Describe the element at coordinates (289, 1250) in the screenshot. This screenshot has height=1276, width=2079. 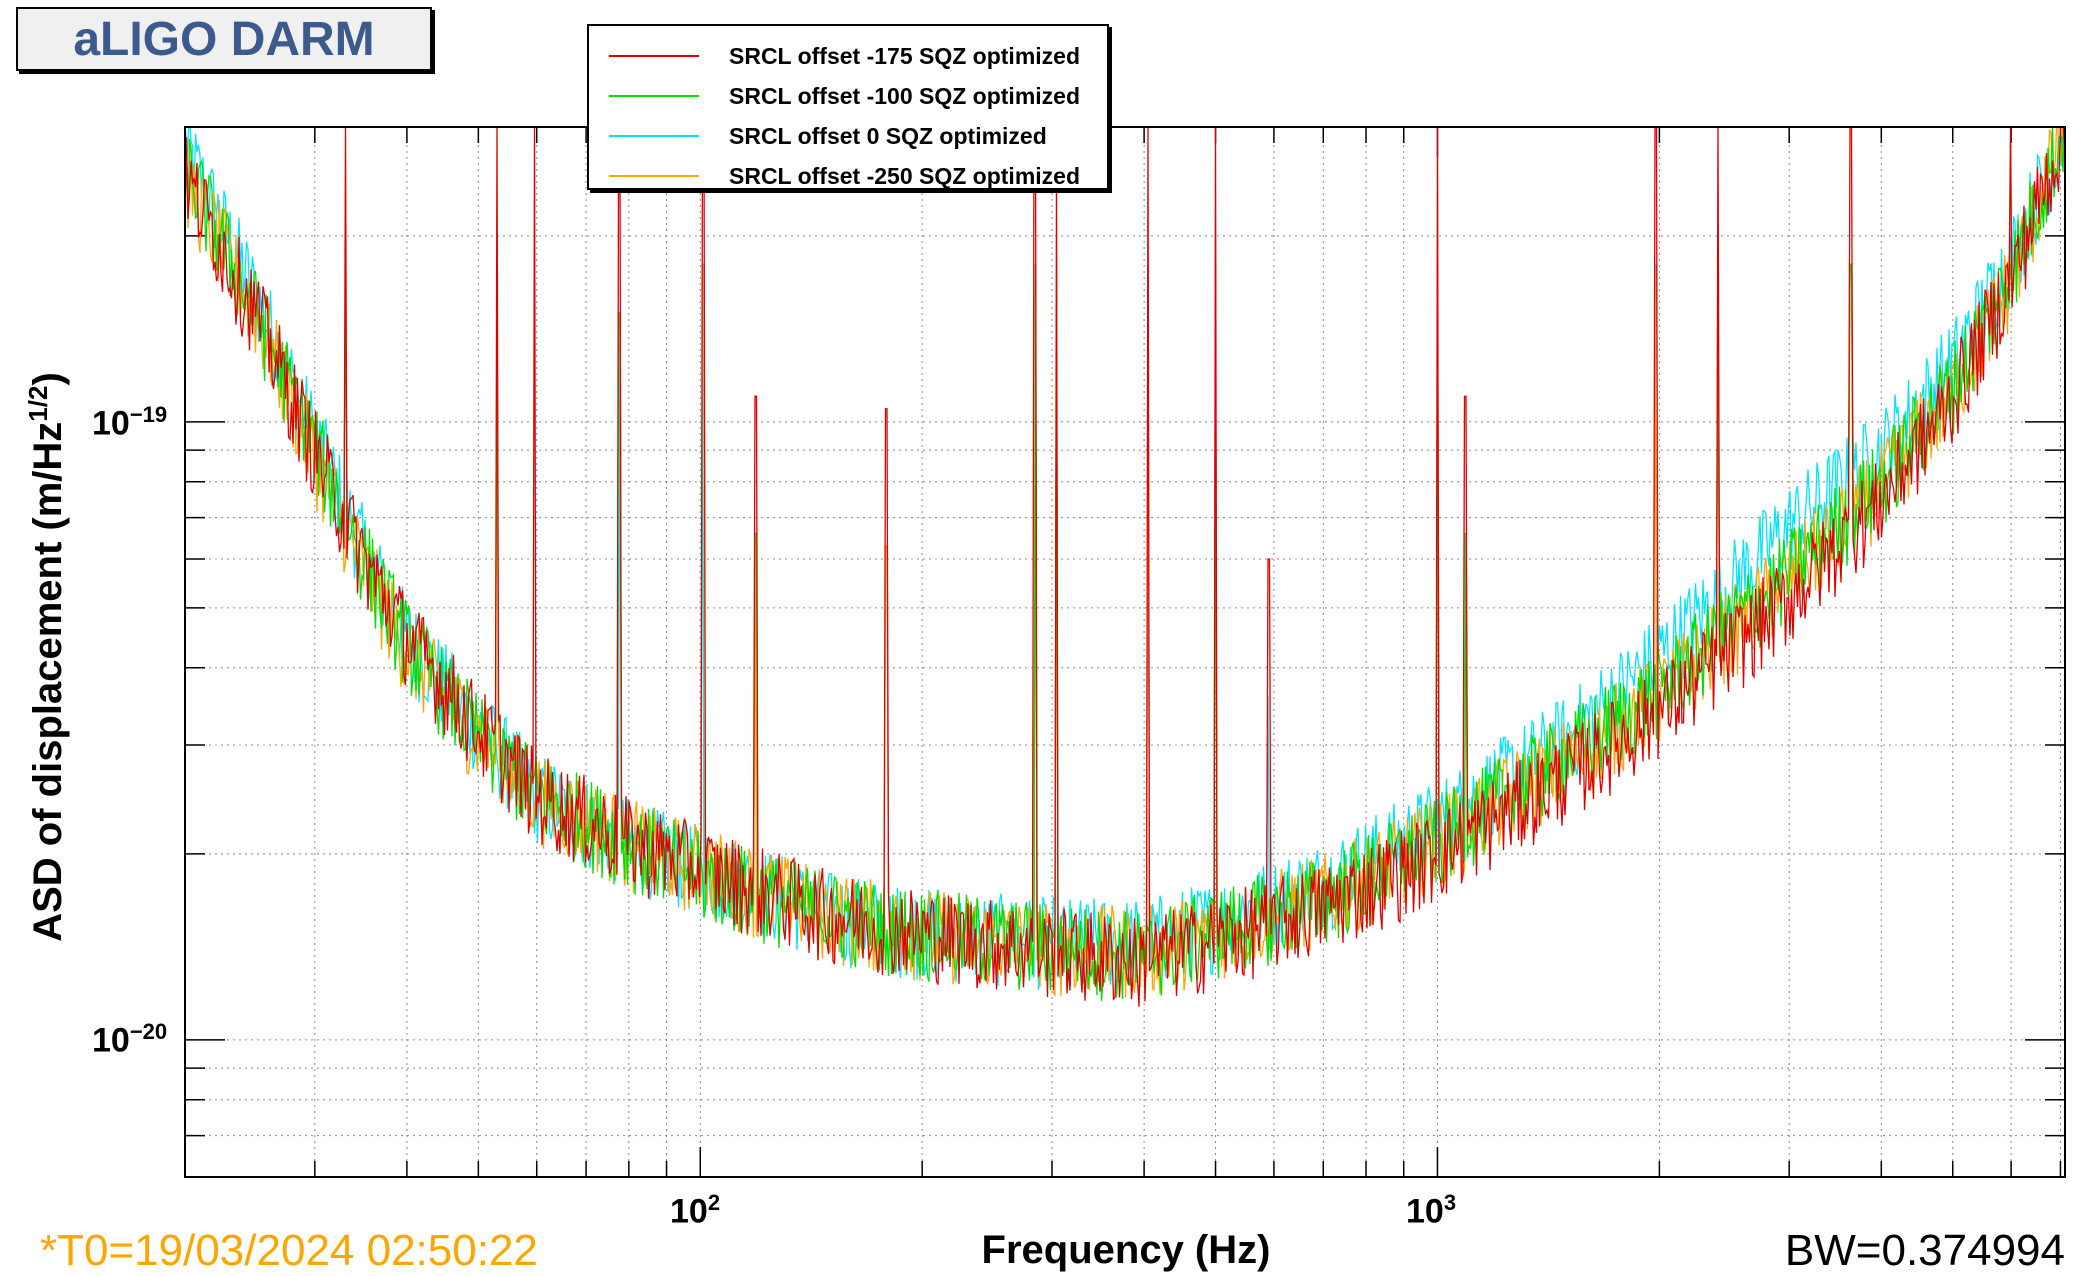
I see `t0-timestamp: *T0=19/03/2024 02:50:22` at that location.